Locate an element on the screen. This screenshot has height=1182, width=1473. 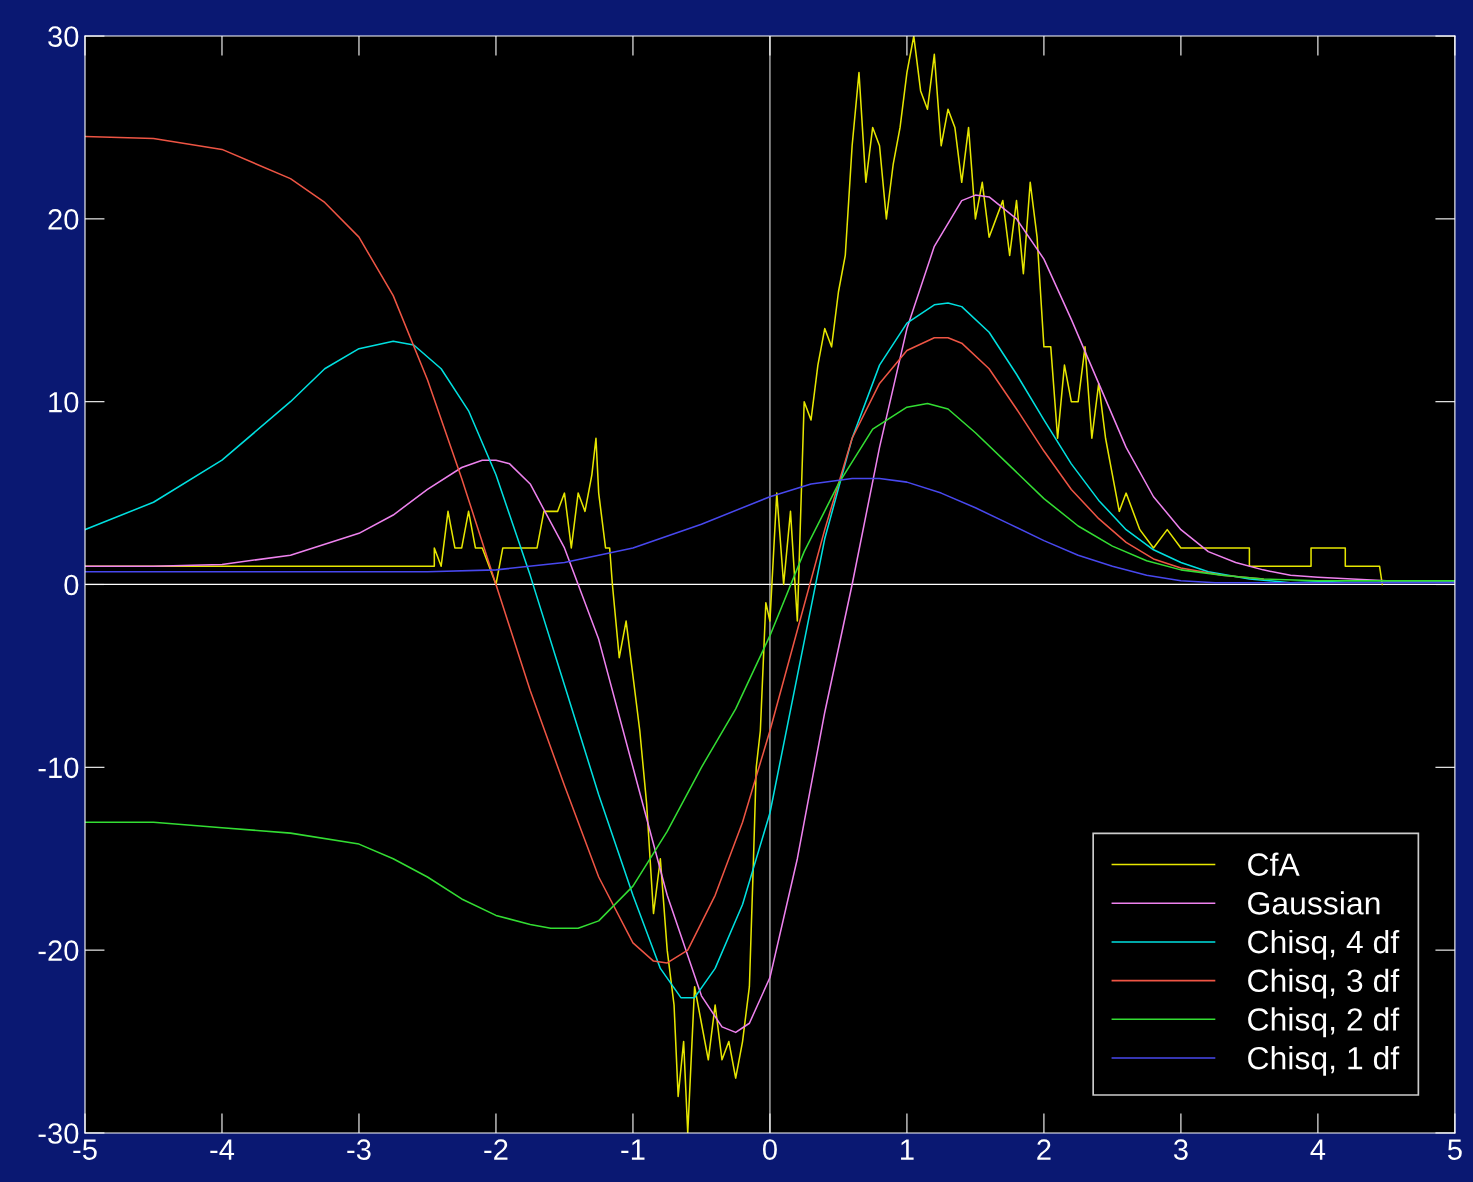
x-tick-label: 2 is located at coordinates (1044, 1149).